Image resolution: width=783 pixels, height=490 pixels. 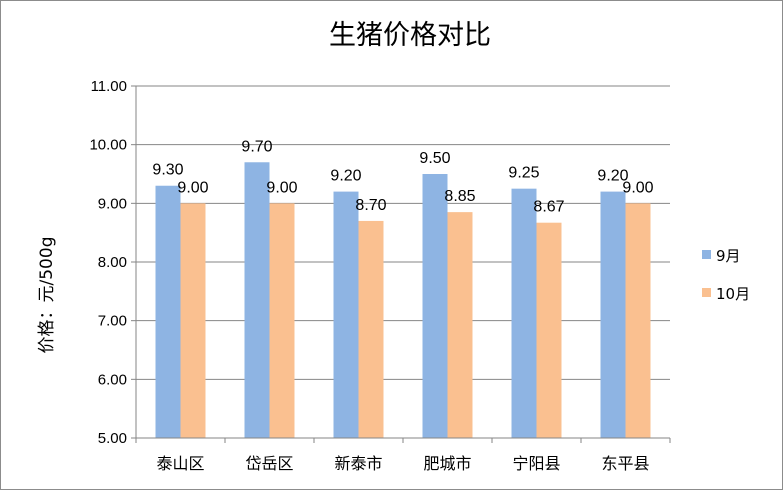 I want to click on data-label: 9.30, so click(x=167, y=170).